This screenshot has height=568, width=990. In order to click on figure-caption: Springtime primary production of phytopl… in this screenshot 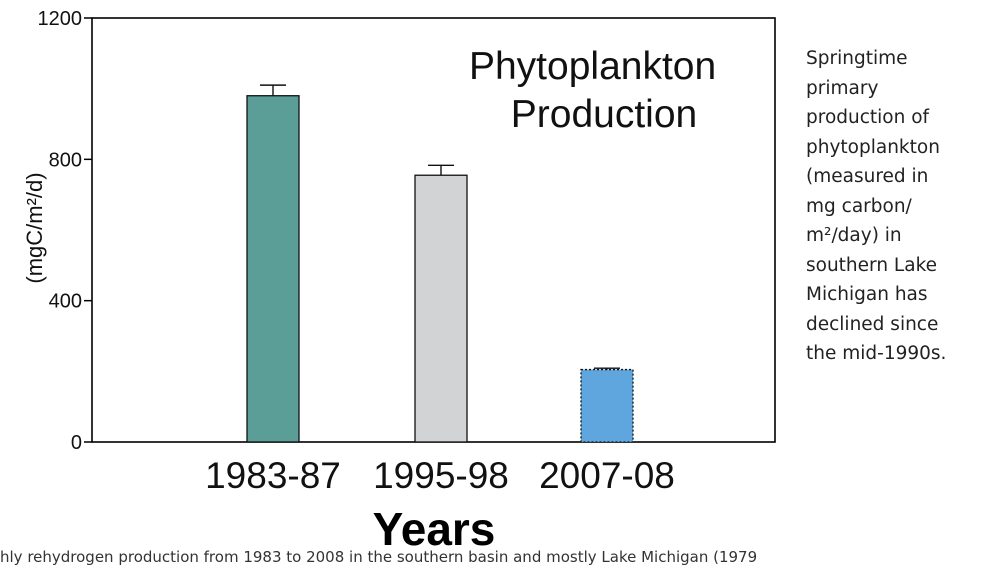, I will do `click(876, 206)`.